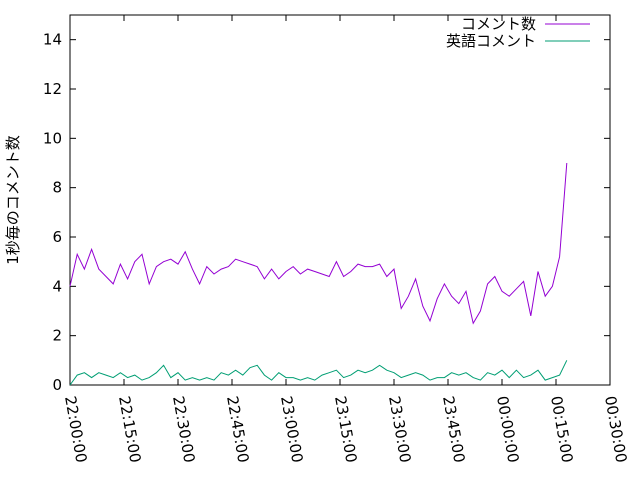 The image size is (640, 480). What do you see at coordinates (399, 429) in the screenshot?
I see `x-tick-label: 23:30:00` at bounding box center [399, 429].